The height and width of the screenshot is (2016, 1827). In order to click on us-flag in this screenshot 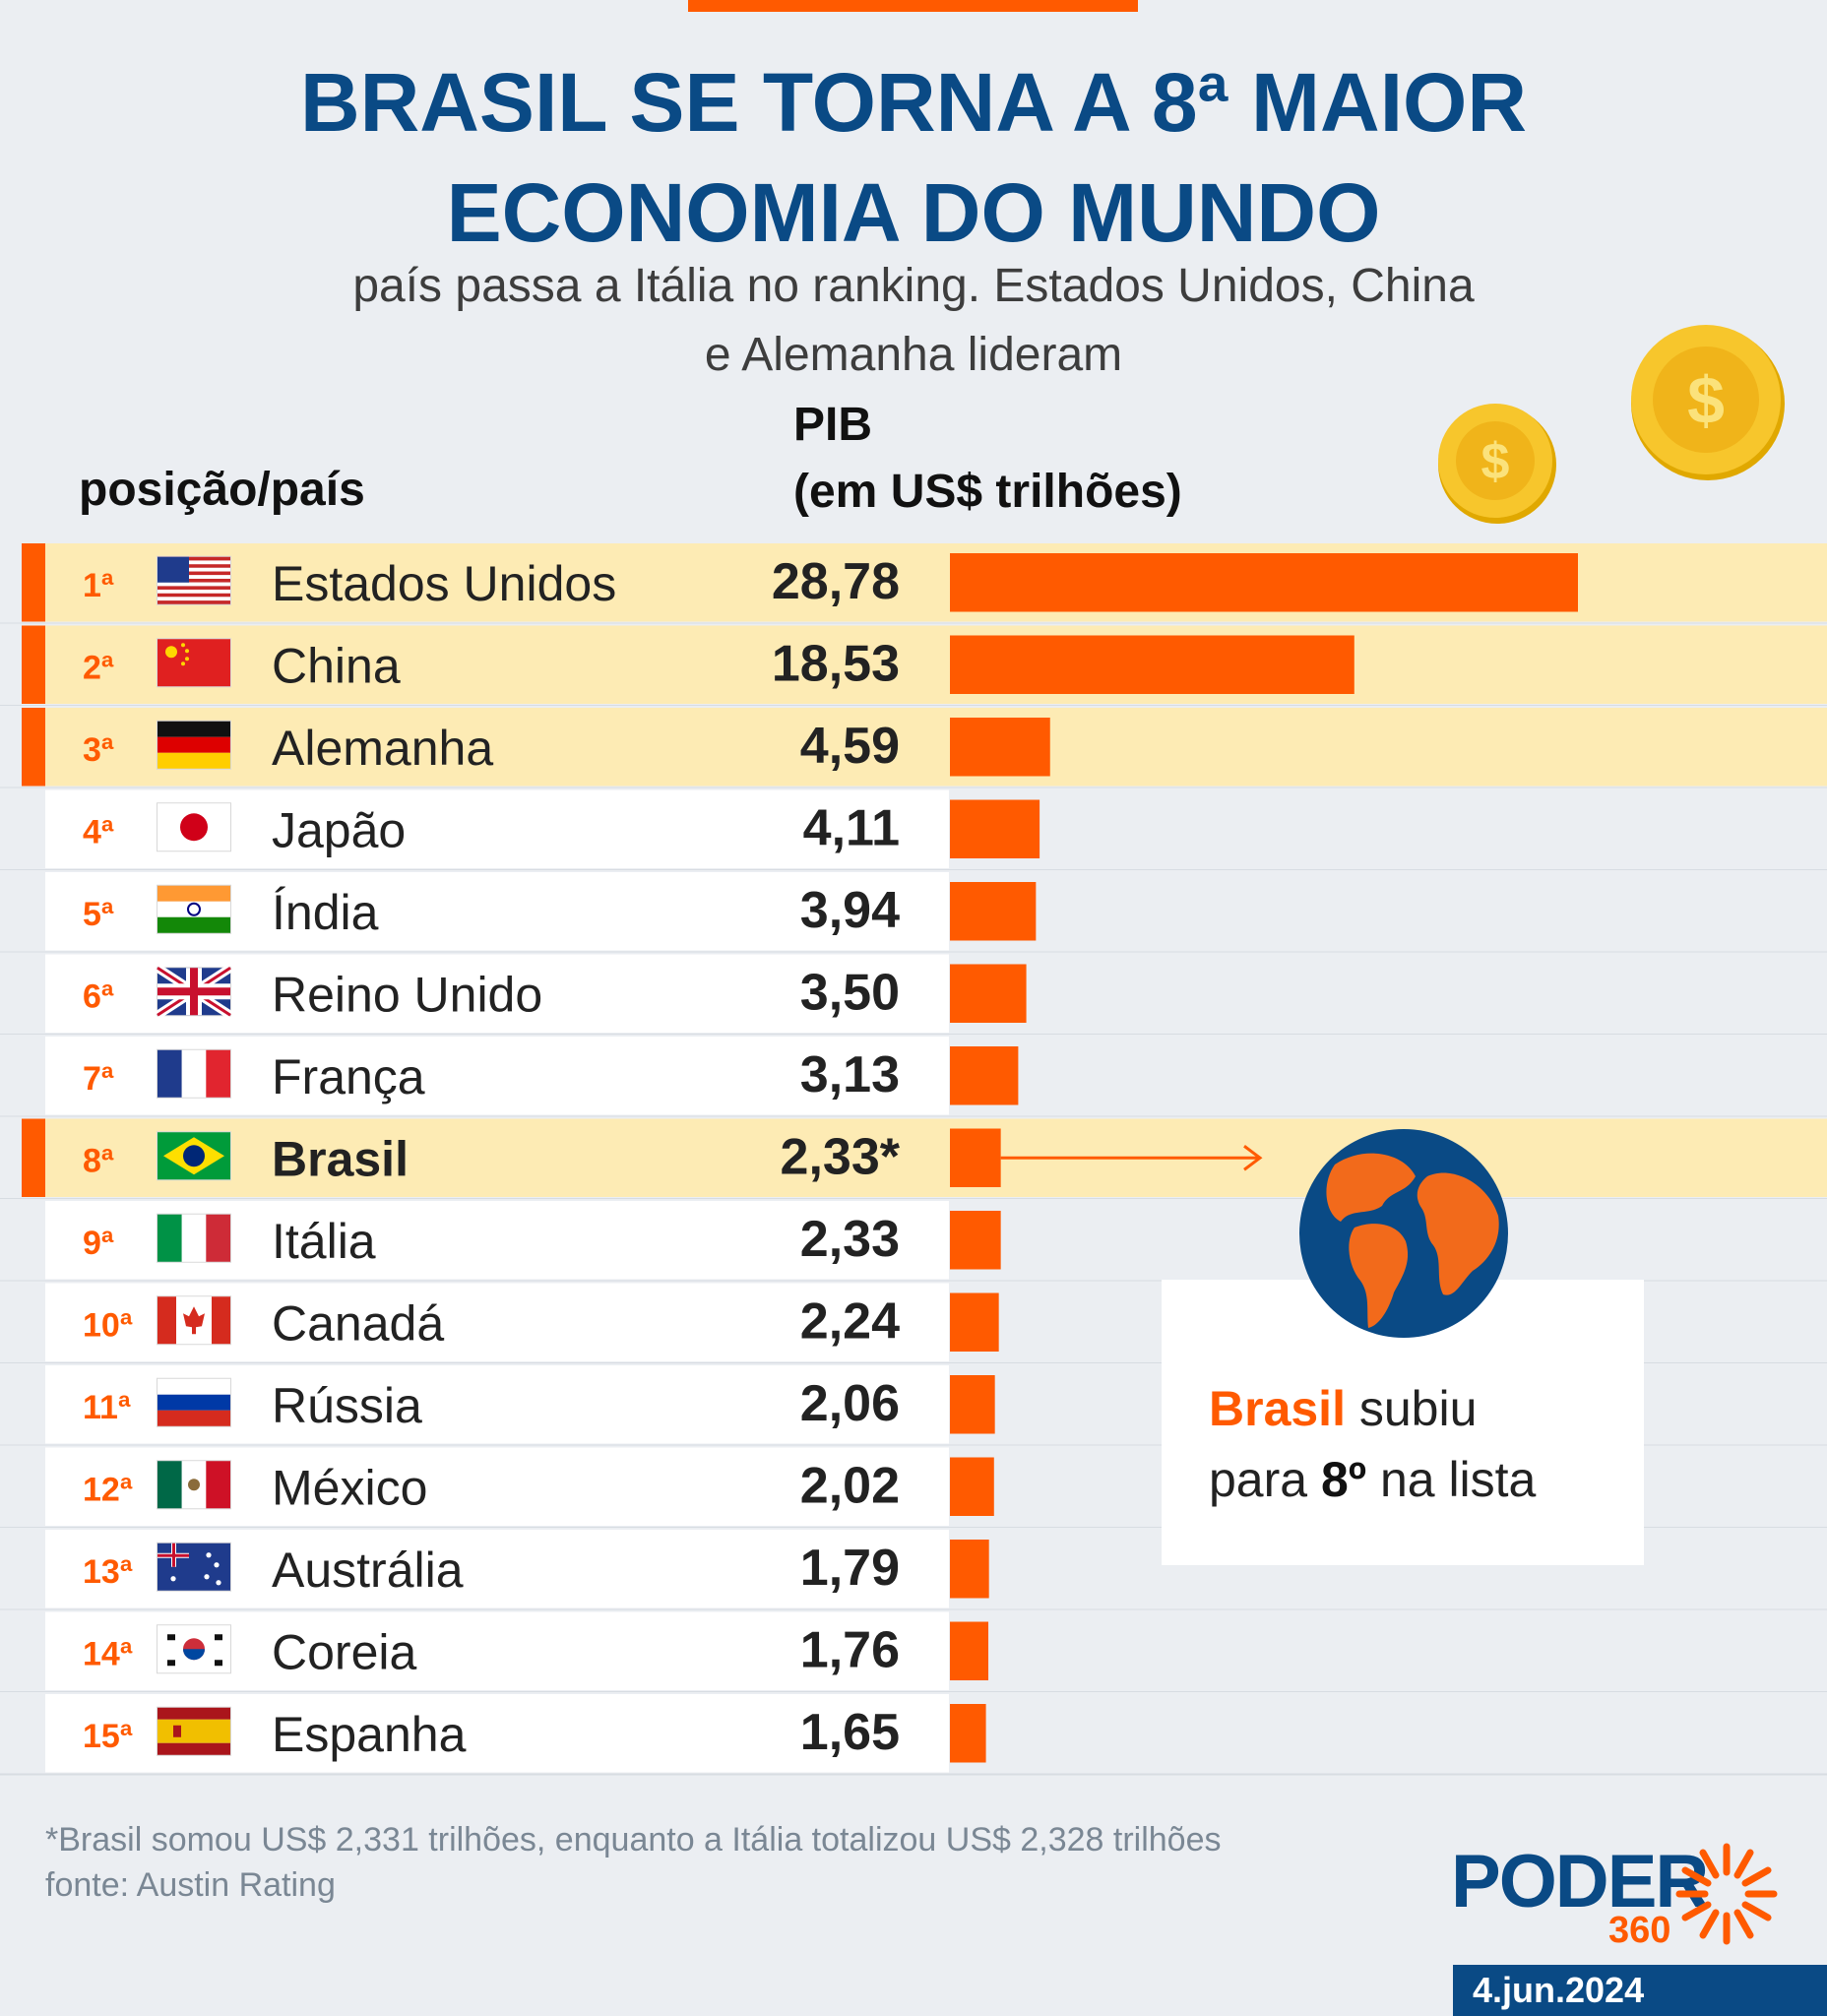, I will do `click(194, 580)`.